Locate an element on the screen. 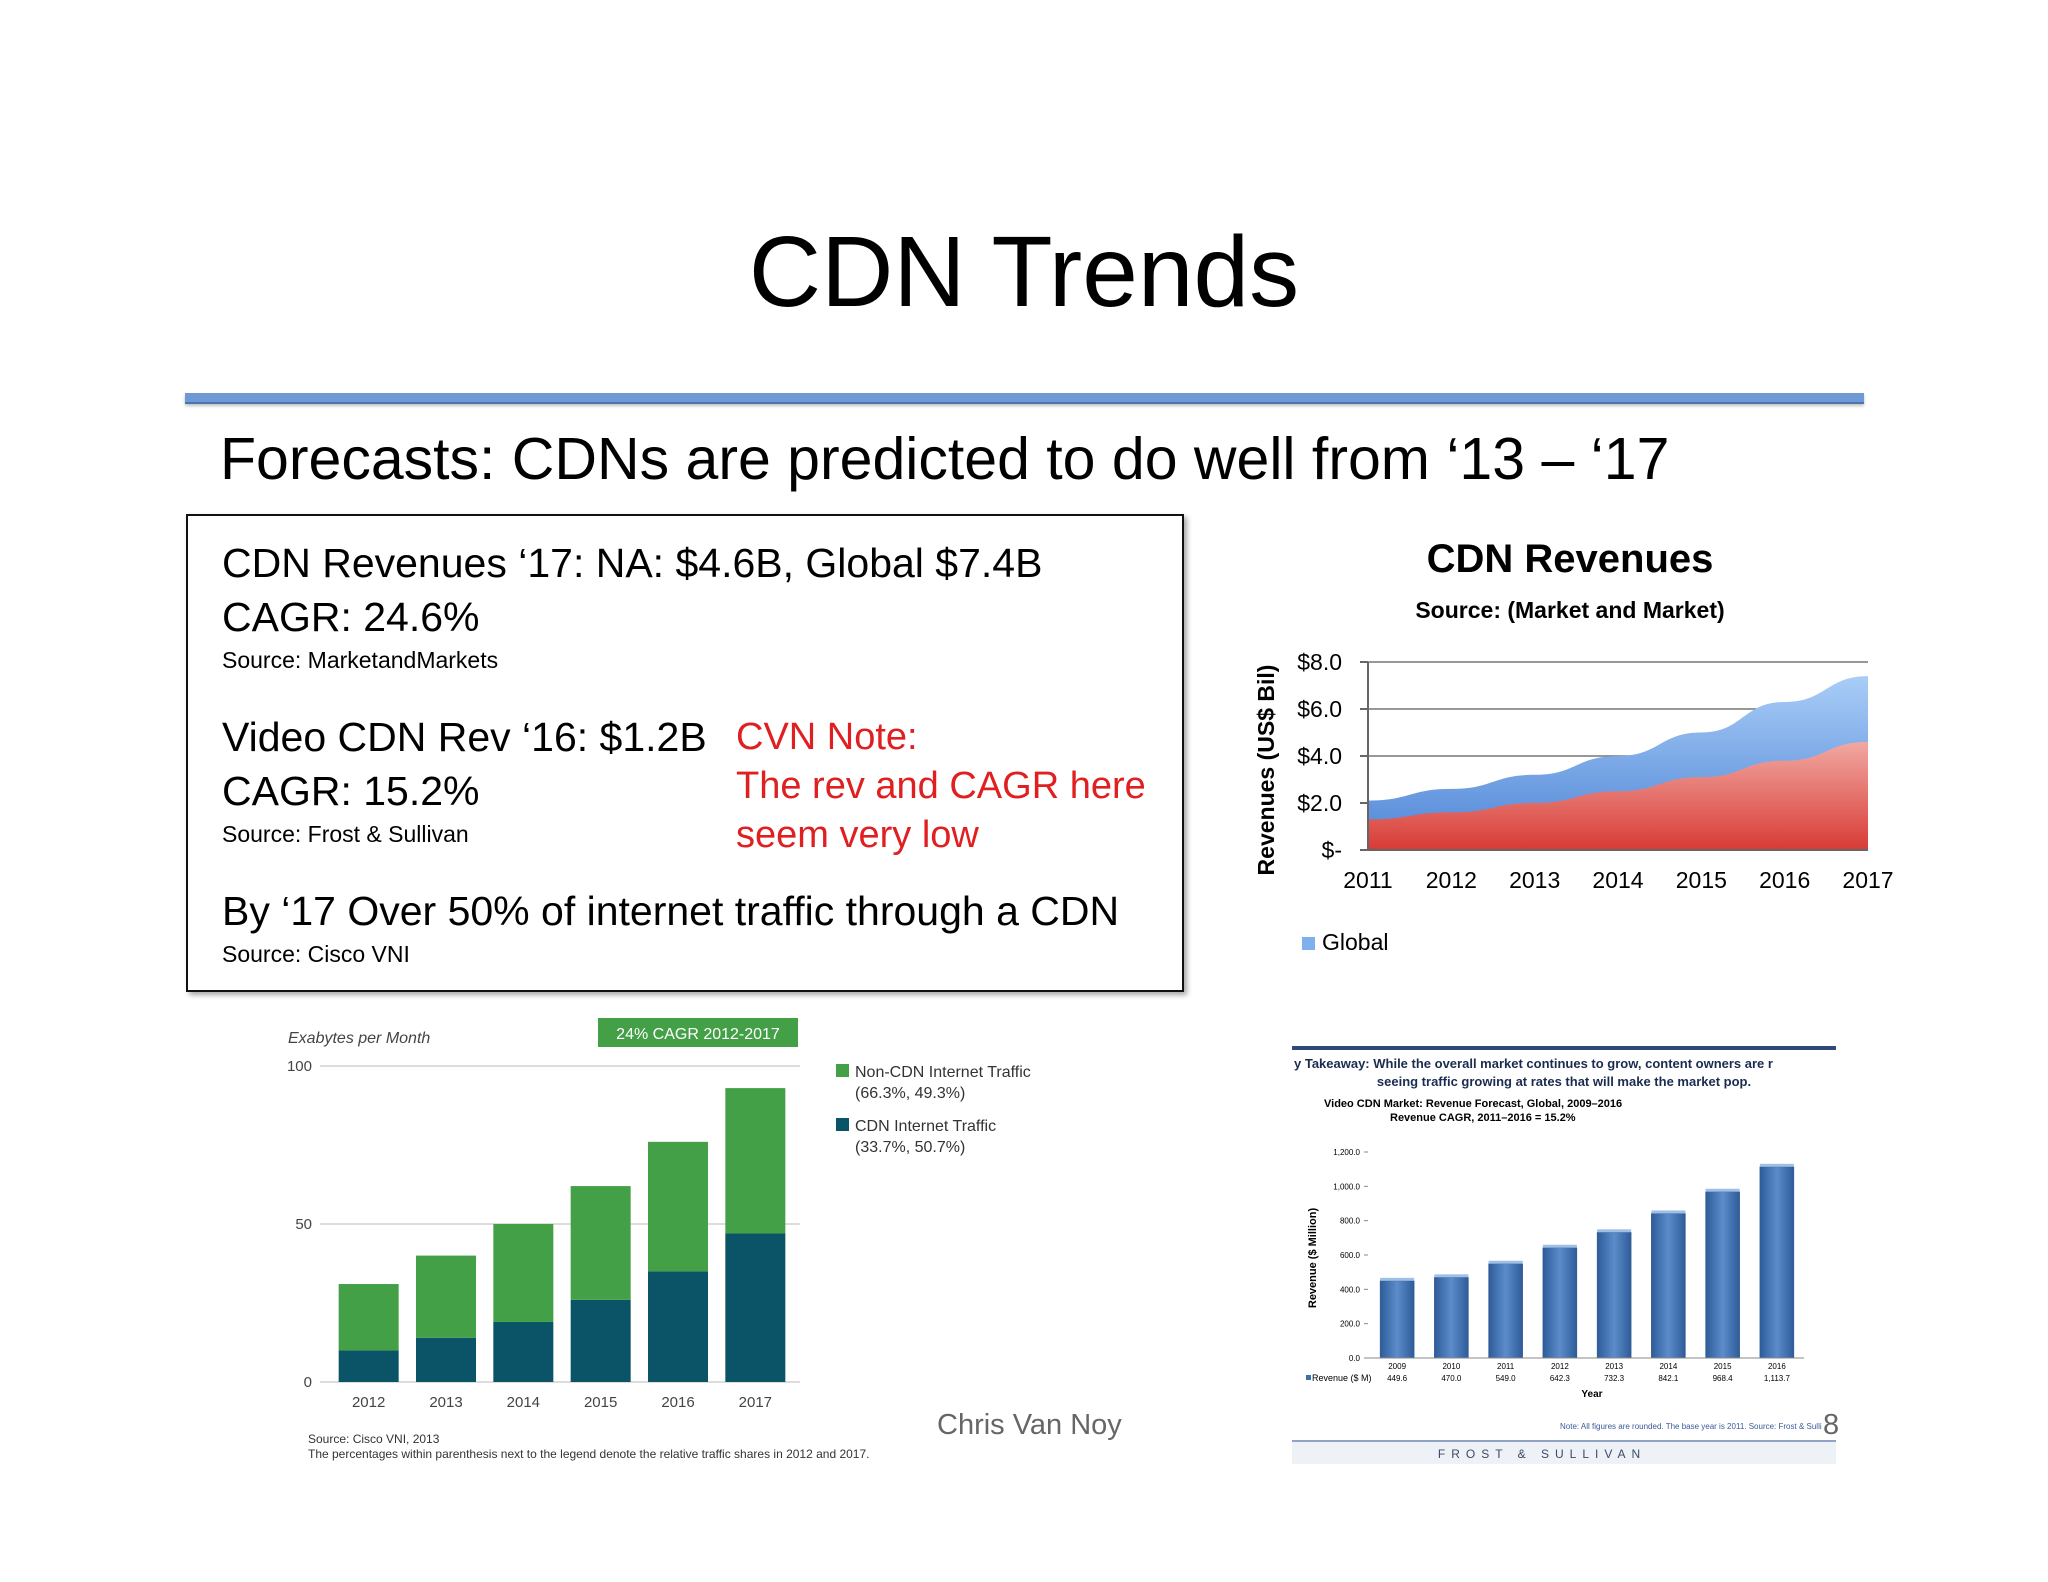 The height and width of the screenshot is (1582, 2048). chart3-value-label: 449.6 is located at coordinates (1397, 1378).